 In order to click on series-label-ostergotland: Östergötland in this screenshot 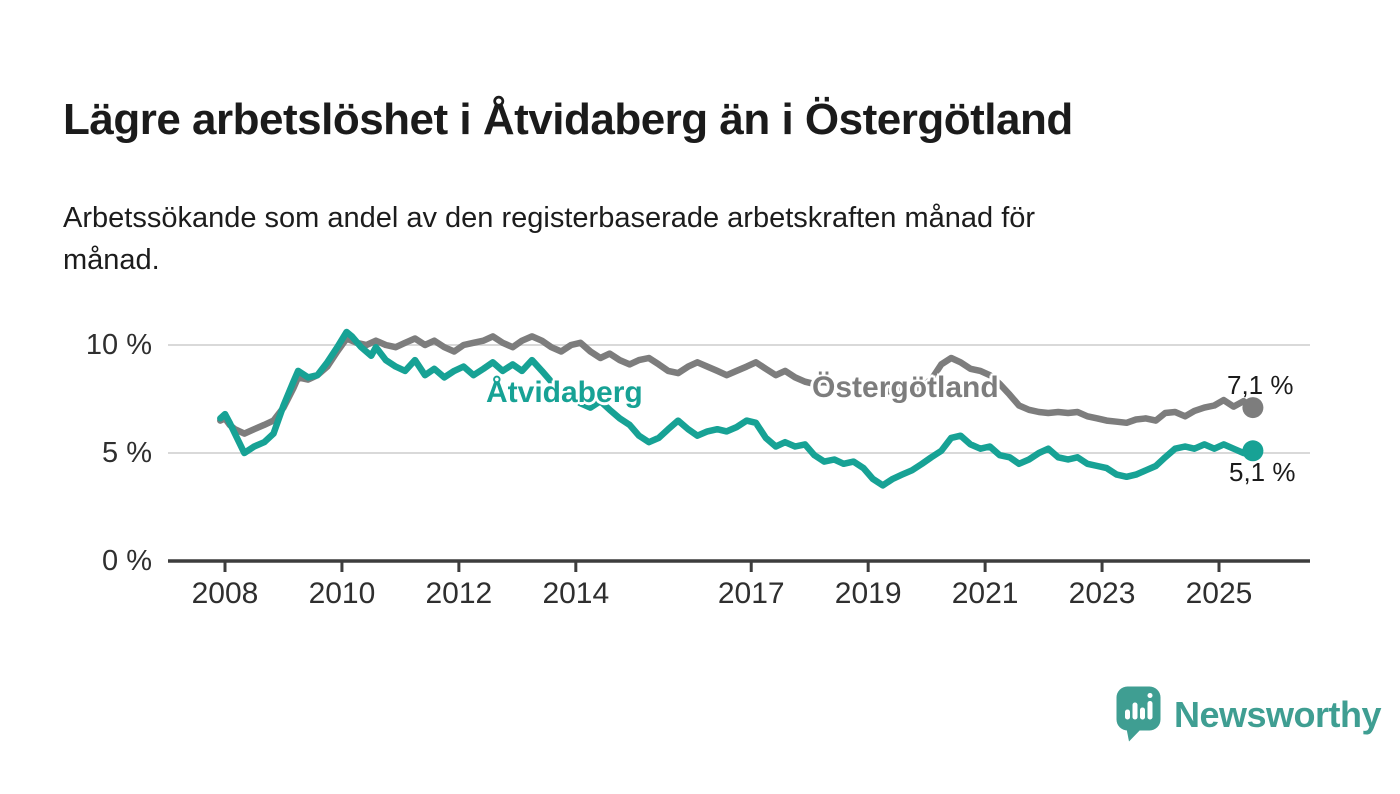, I will do `click(905, 387)`.